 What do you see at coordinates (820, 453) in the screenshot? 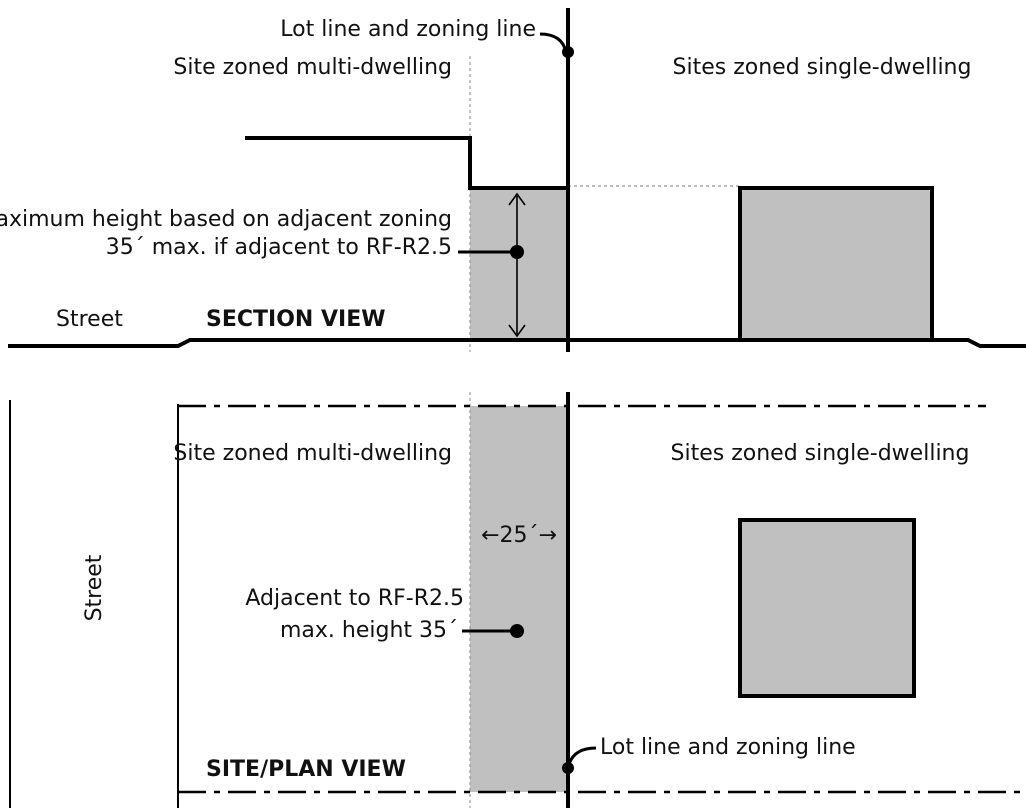
I see `plan-single-dwelling-label: Sites zoned single-dwelling` at bounding box center [820, 453].